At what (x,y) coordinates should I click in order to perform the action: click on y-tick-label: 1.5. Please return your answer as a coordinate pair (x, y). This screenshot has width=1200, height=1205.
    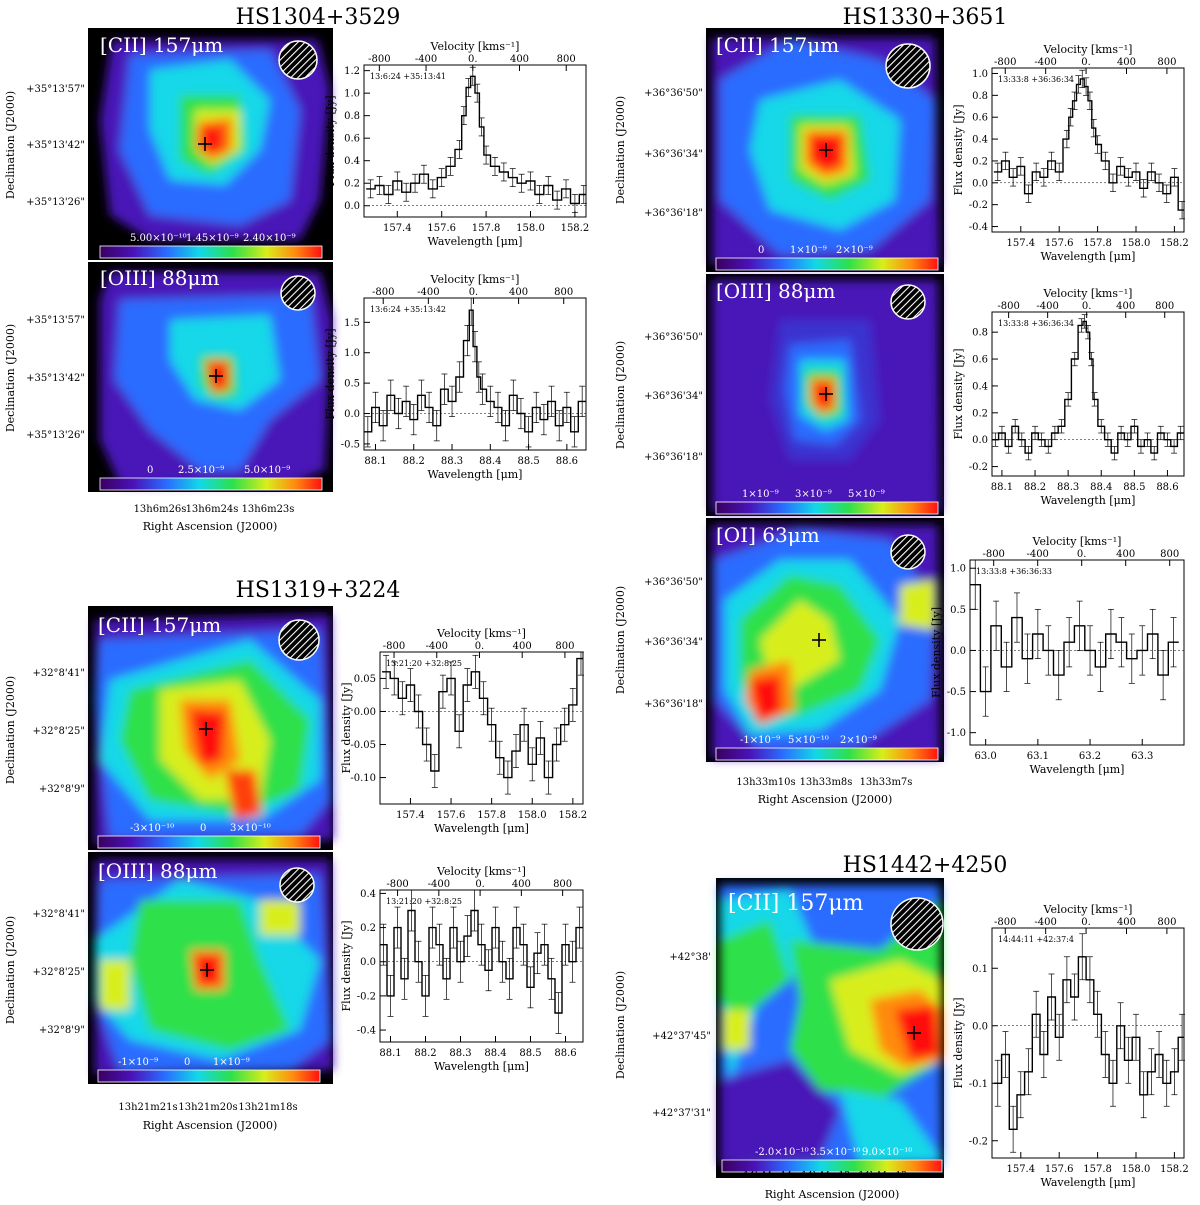
    Looking at the image, I should click on (352, 323).